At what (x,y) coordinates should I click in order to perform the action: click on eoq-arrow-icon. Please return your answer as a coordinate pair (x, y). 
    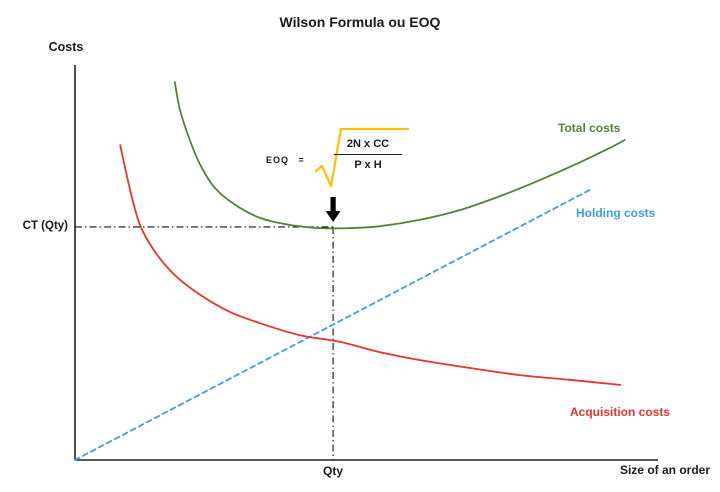
    Looking at the image, I should click on (333, 209).